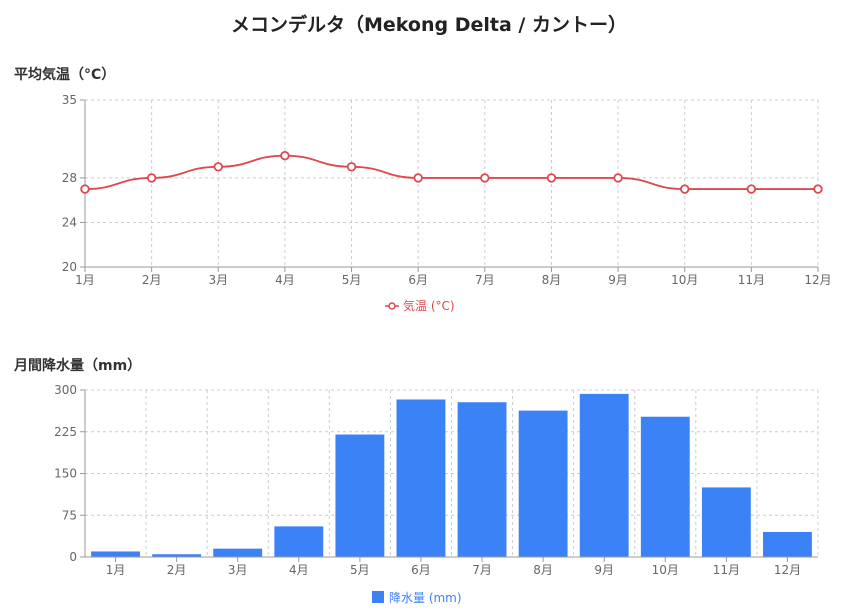 The height and width of the screenshot is (613, 858). What do you see at coordinates (65, 474) in the screenshot?
I see `y-tick-label: 150` at bounding box center [65, 474].